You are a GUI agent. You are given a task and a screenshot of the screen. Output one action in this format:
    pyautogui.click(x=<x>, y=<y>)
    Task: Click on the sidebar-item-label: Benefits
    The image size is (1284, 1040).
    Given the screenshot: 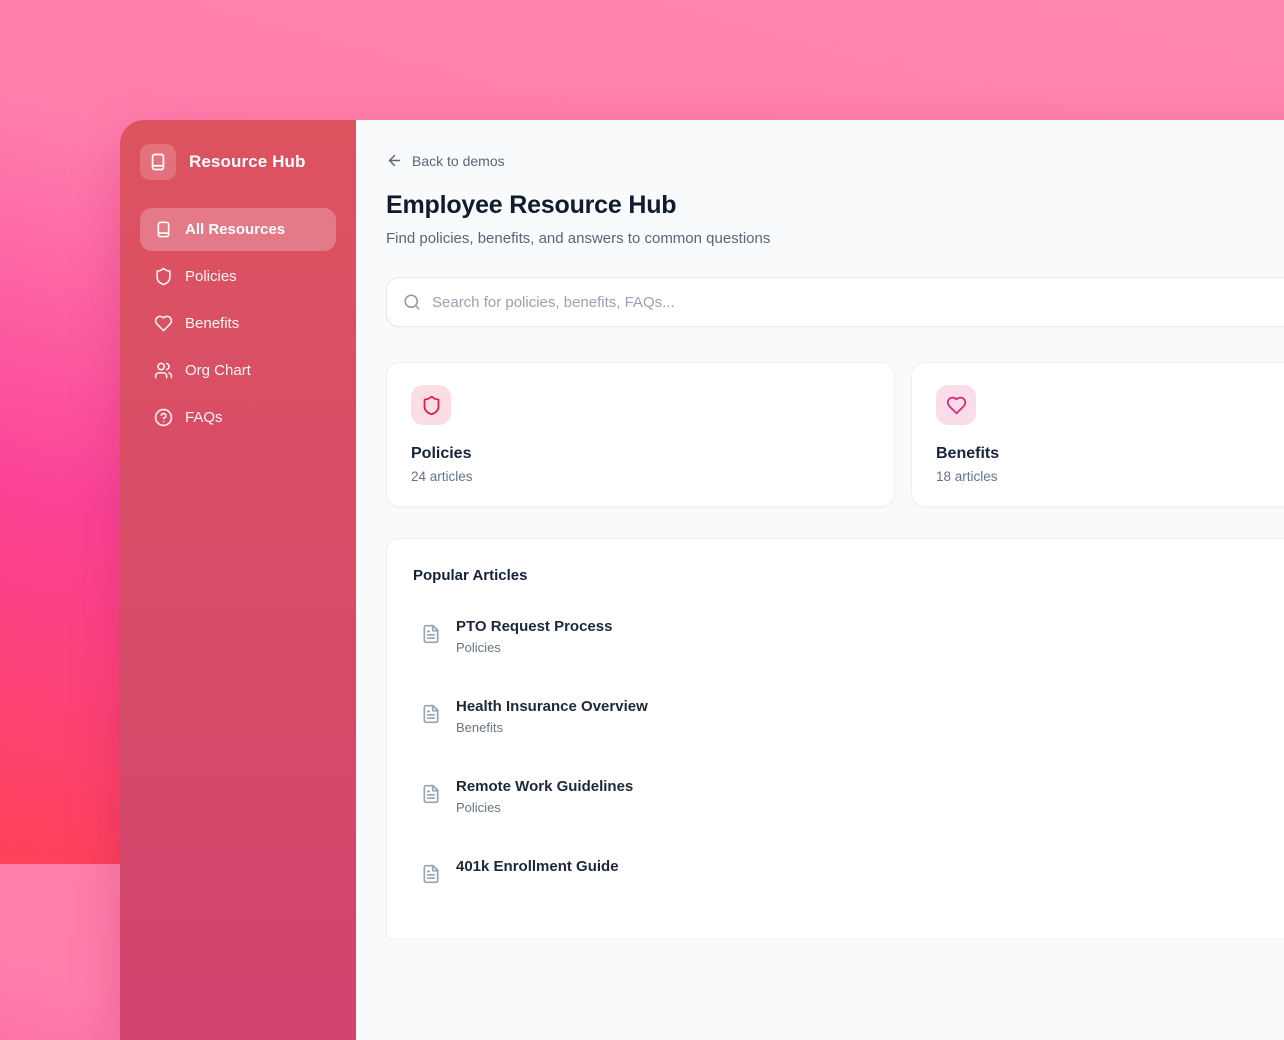 What is the action you would take?
    pyautogui.click(x=212, y=323)
    